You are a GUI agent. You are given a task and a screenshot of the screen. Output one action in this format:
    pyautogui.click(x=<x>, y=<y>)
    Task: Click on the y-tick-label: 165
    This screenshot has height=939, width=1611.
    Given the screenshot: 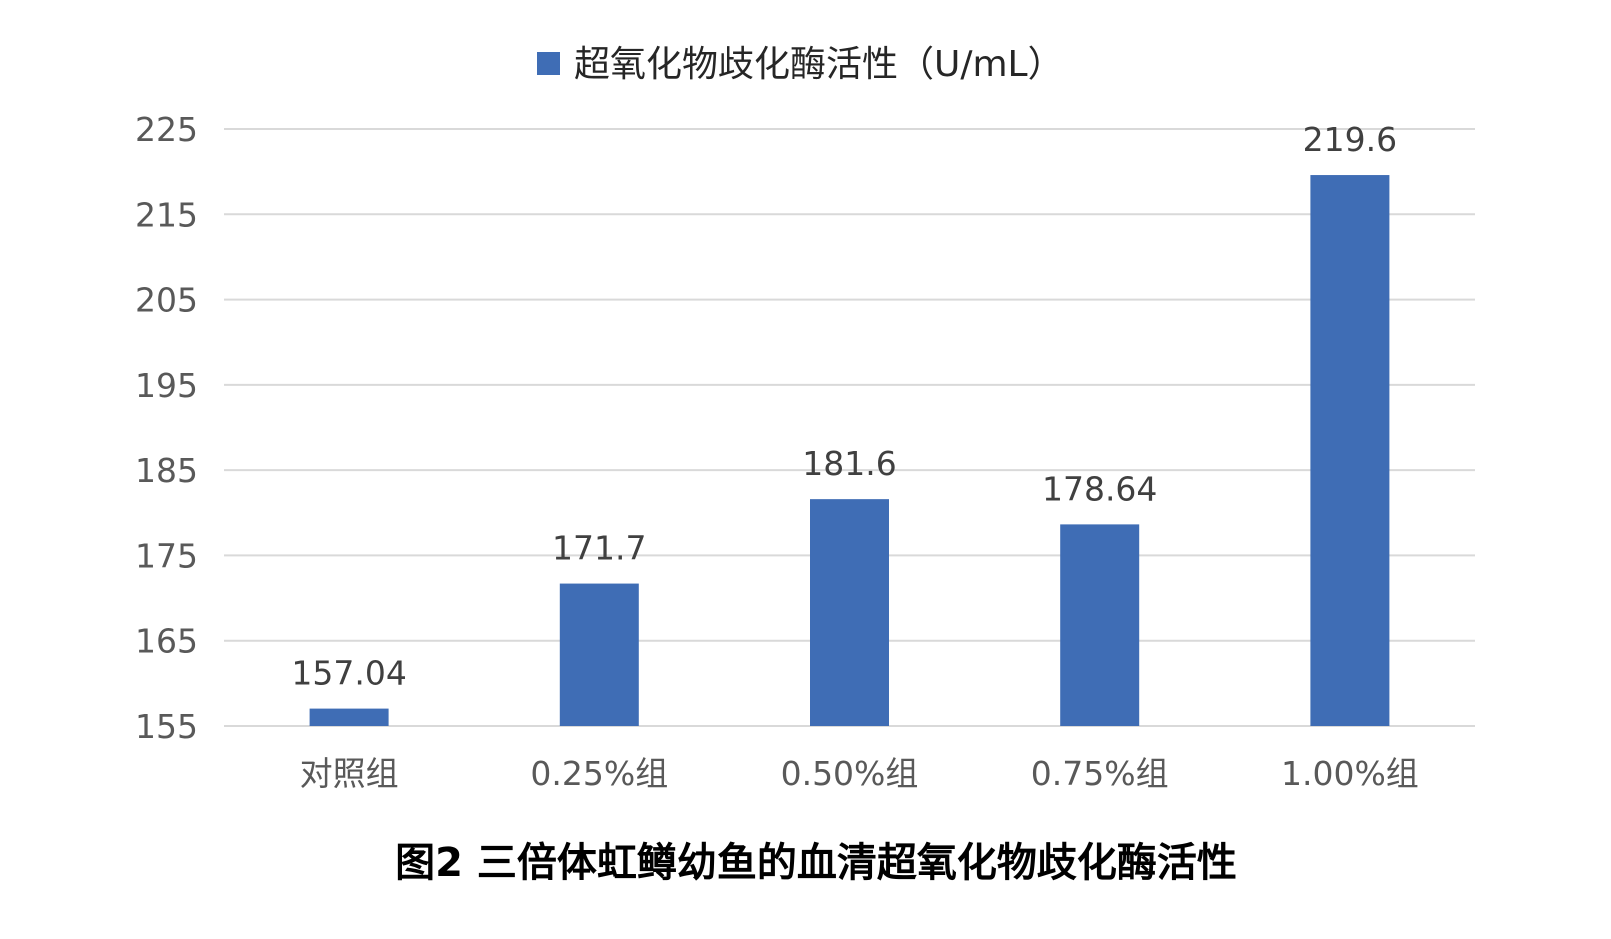 What is the action you would take?
    pyautogui.click(x=166, y=641)
    